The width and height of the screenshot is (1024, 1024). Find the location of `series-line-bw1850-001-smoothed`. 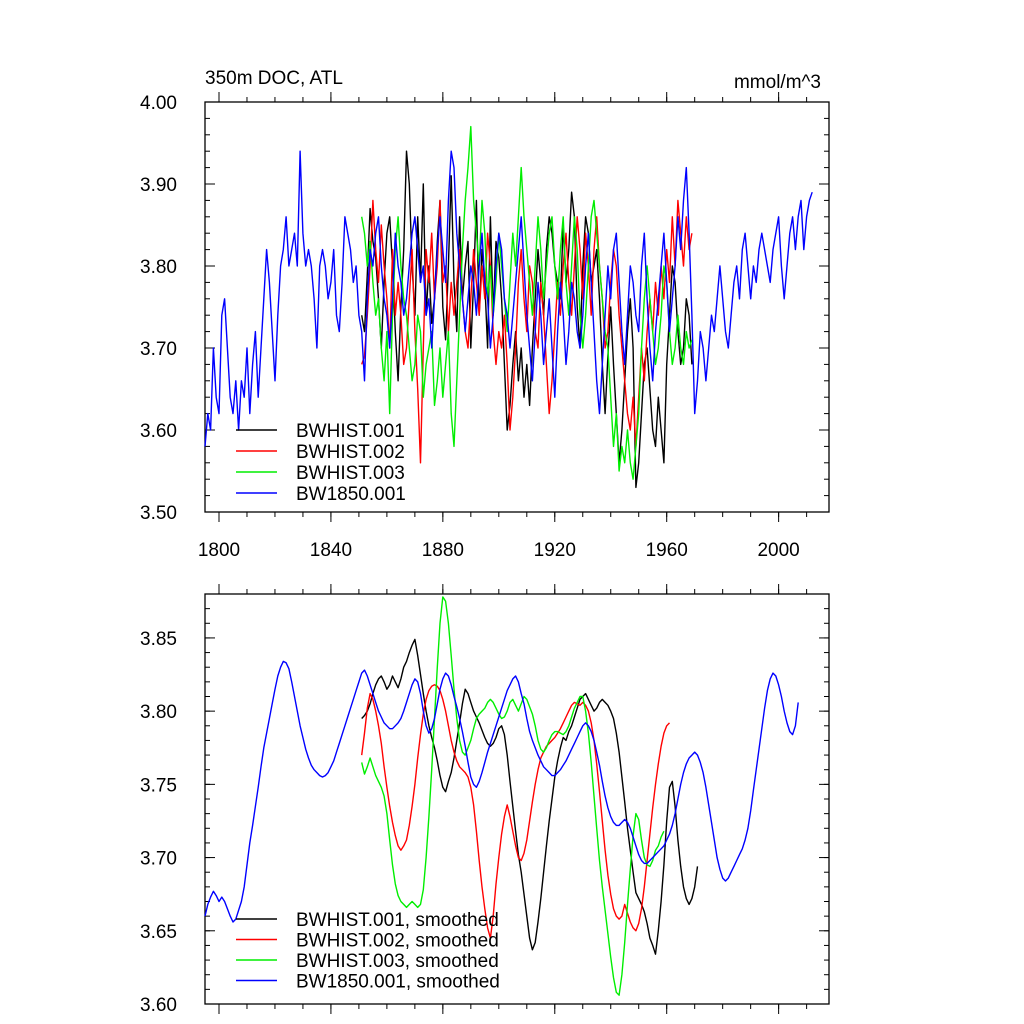

series-line-bw1850-001-smoothed is located at coordinates (501, 791).